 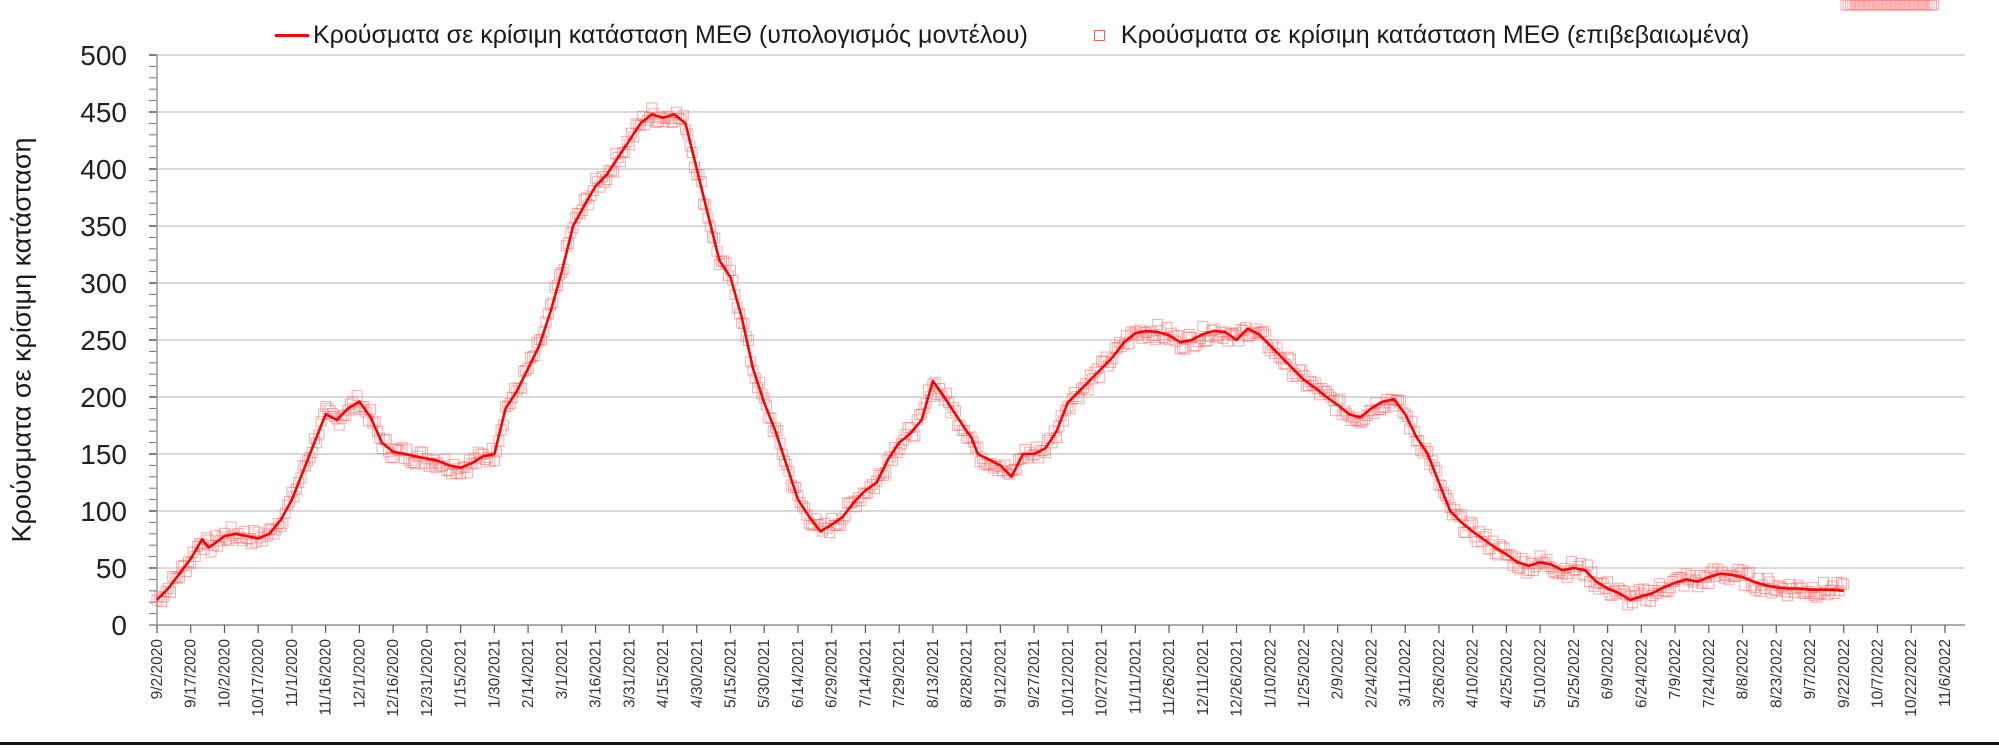 I want to click on y-tick-label: 250, so click(x=103, y=340).